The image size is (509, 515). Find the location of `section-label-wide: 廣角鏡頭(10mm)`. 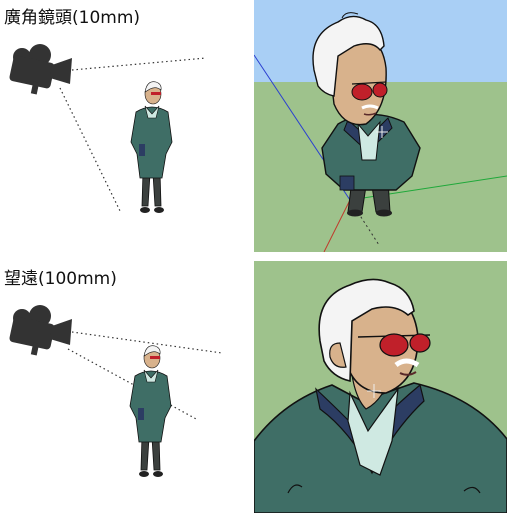

section-label-wide: 廣角鏡頭(10mm) is located at coordinates (72, 18).